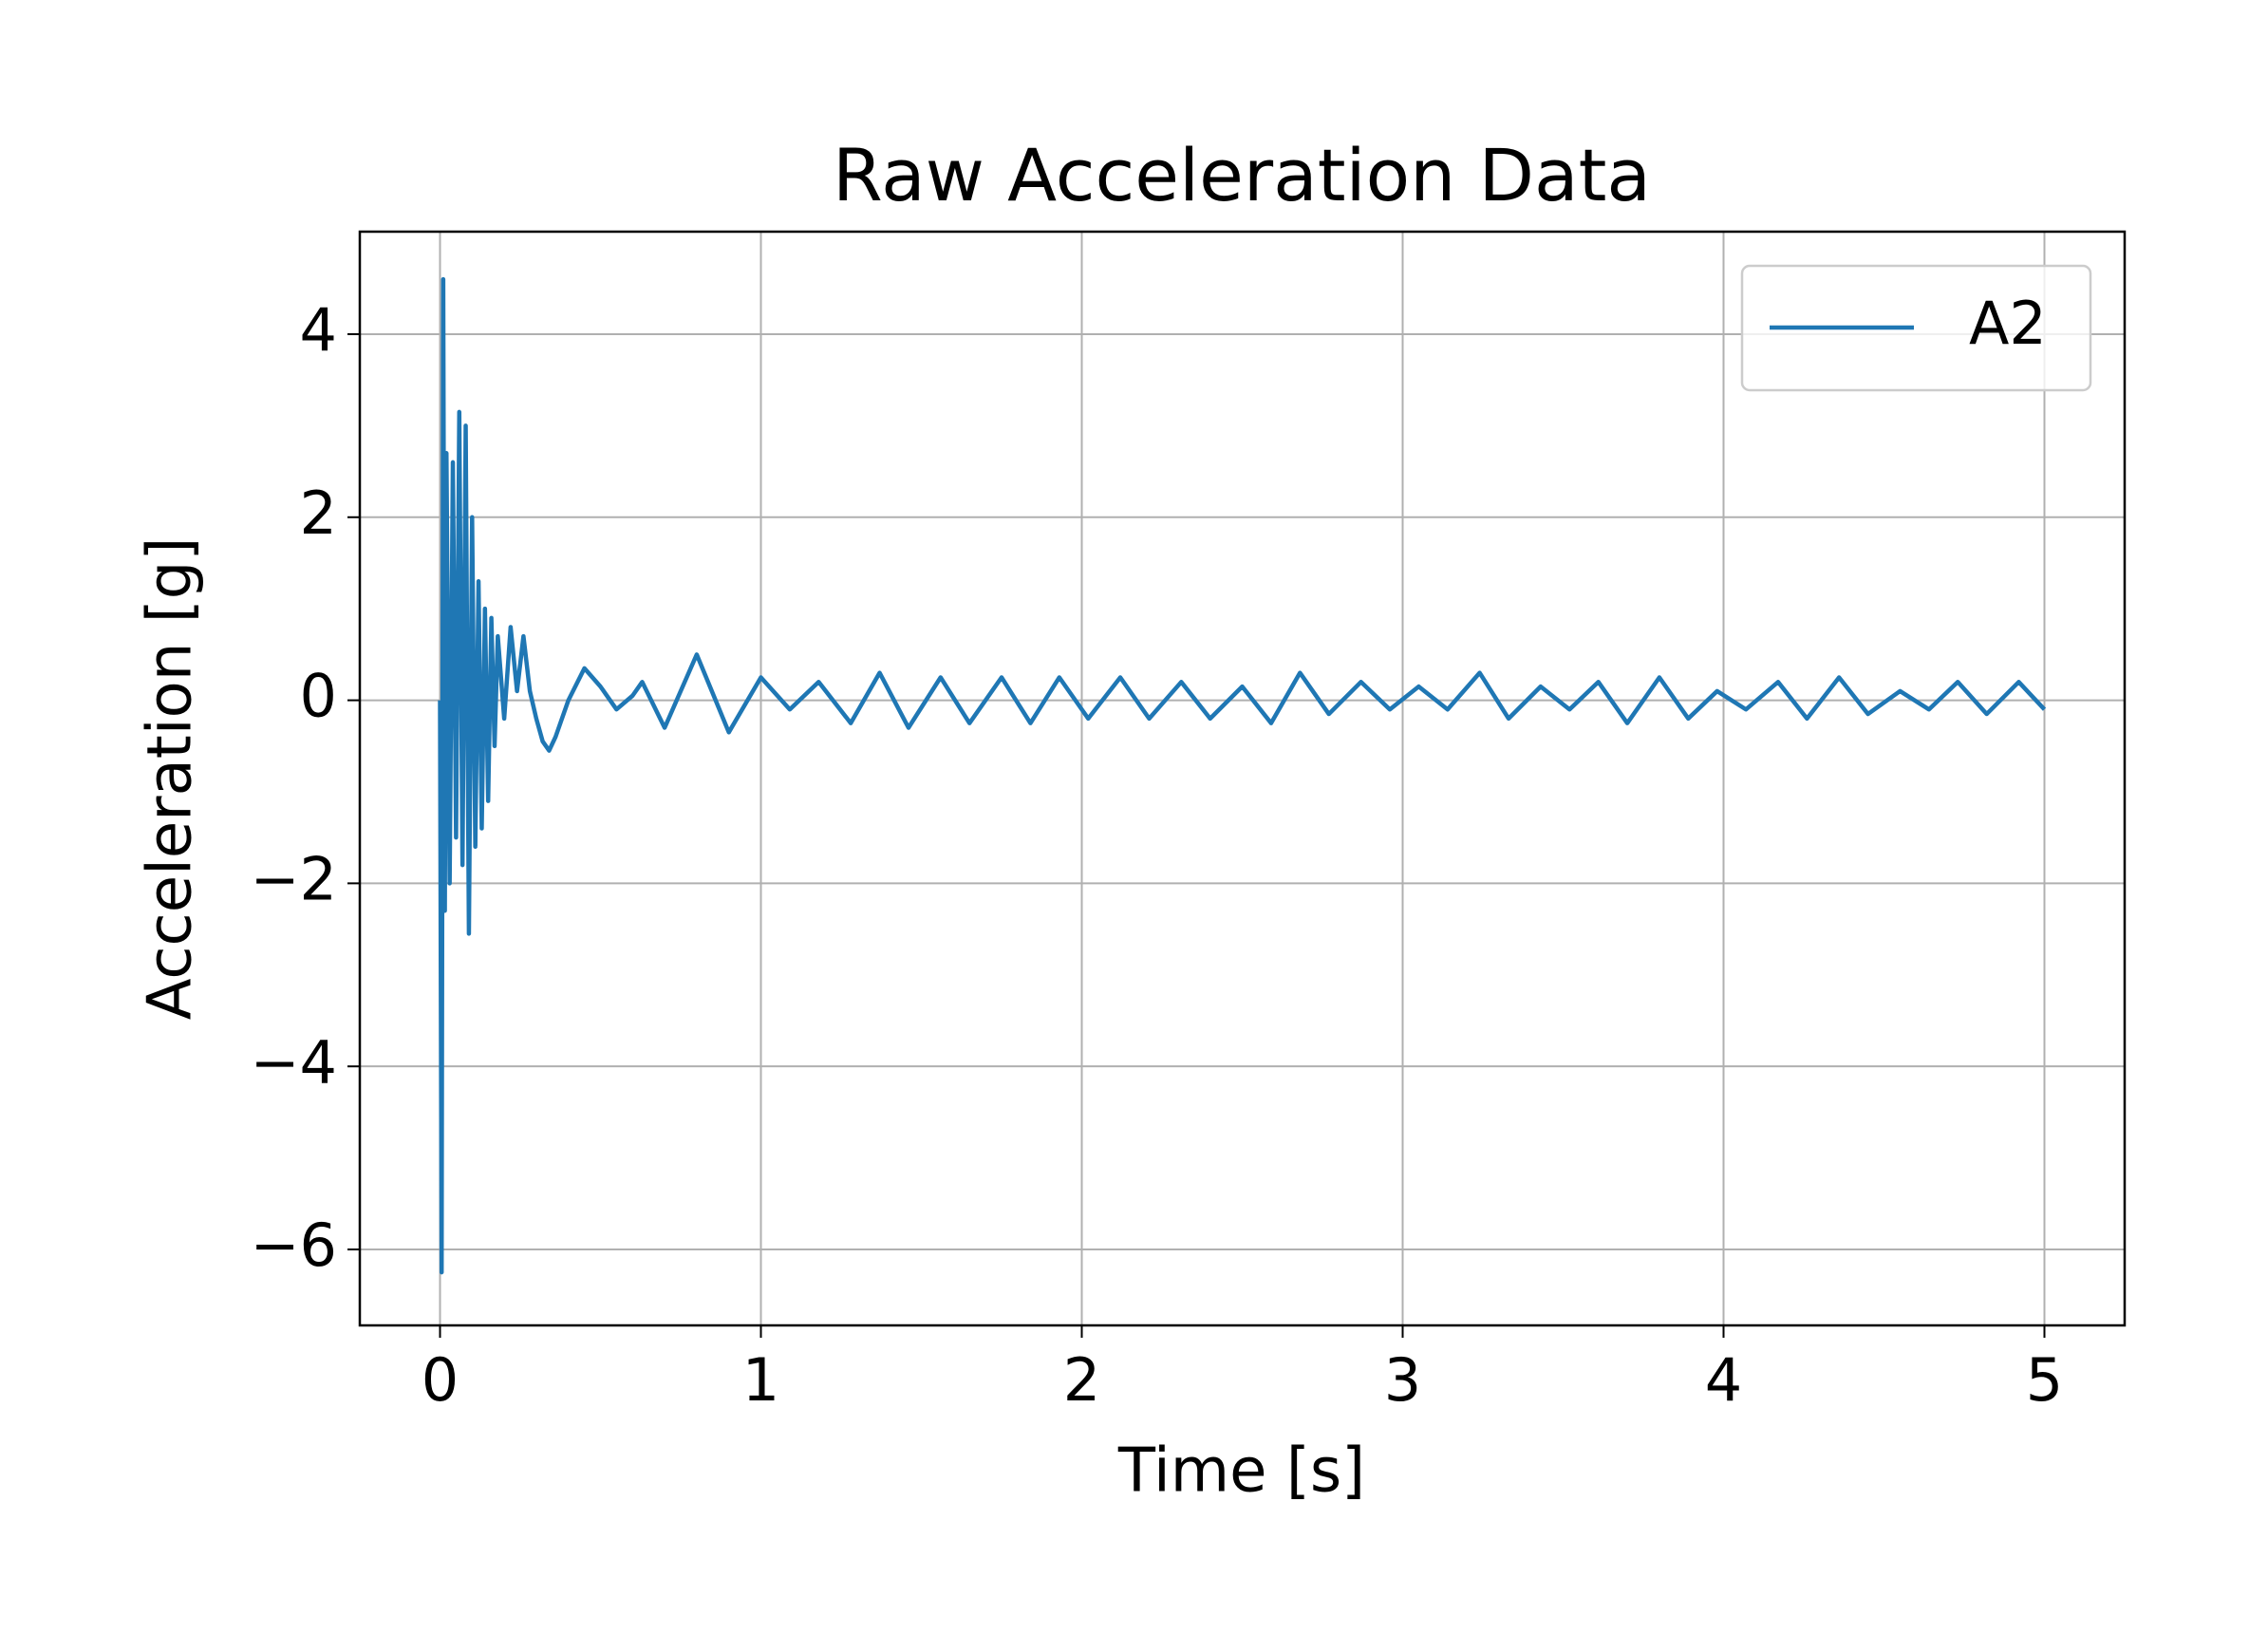  What do you see at coordinates (1723, 1380) in the screenshot?
I see `x-tick-label: 4` at bounding box center [1723, 1380].